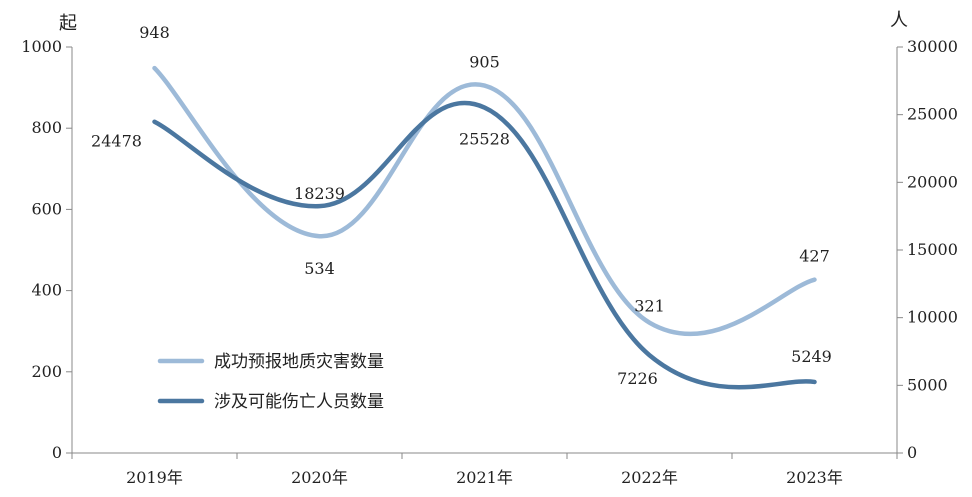  I want to click on data-label-series-2: 7226, so click(637, 378).